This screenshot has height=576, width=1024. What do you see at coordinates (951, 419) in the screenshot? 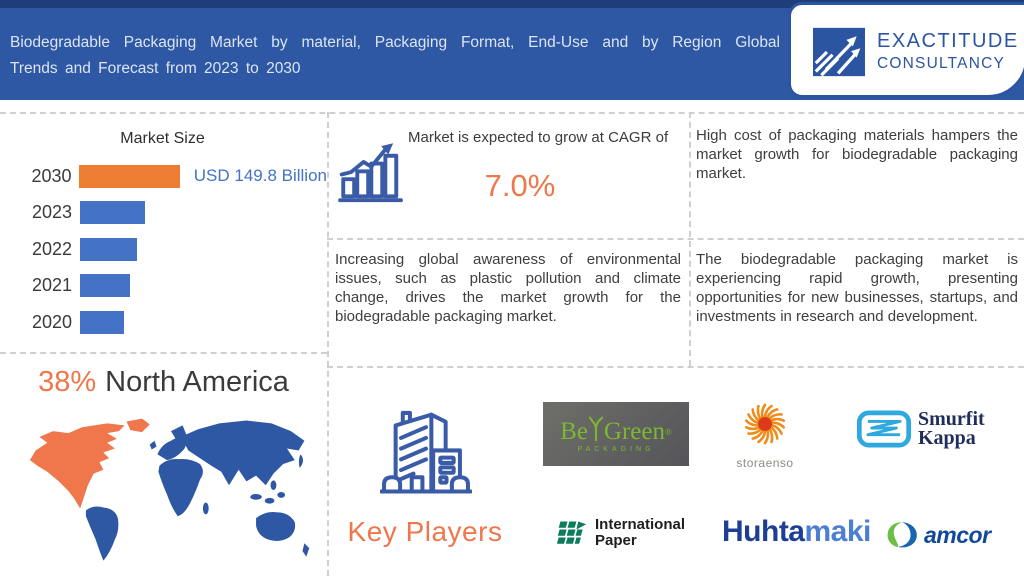
I see `smurfit-line1: Smurfit` at bounding box center [951, 419].